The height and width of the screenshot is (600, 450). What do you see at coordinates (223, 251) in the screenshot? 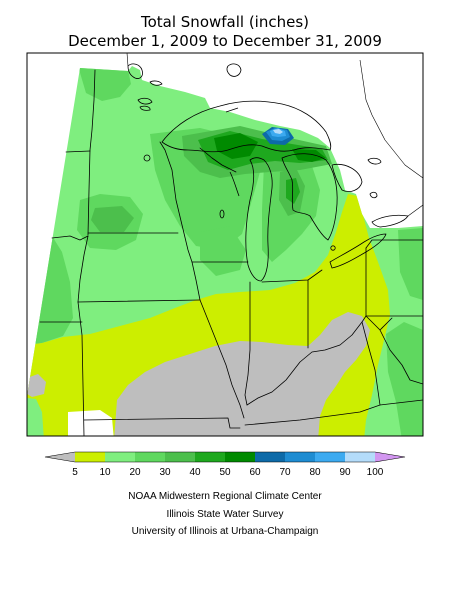
I see `snowfall-area-20-30in-illinois` at bounding box center [223, 251].